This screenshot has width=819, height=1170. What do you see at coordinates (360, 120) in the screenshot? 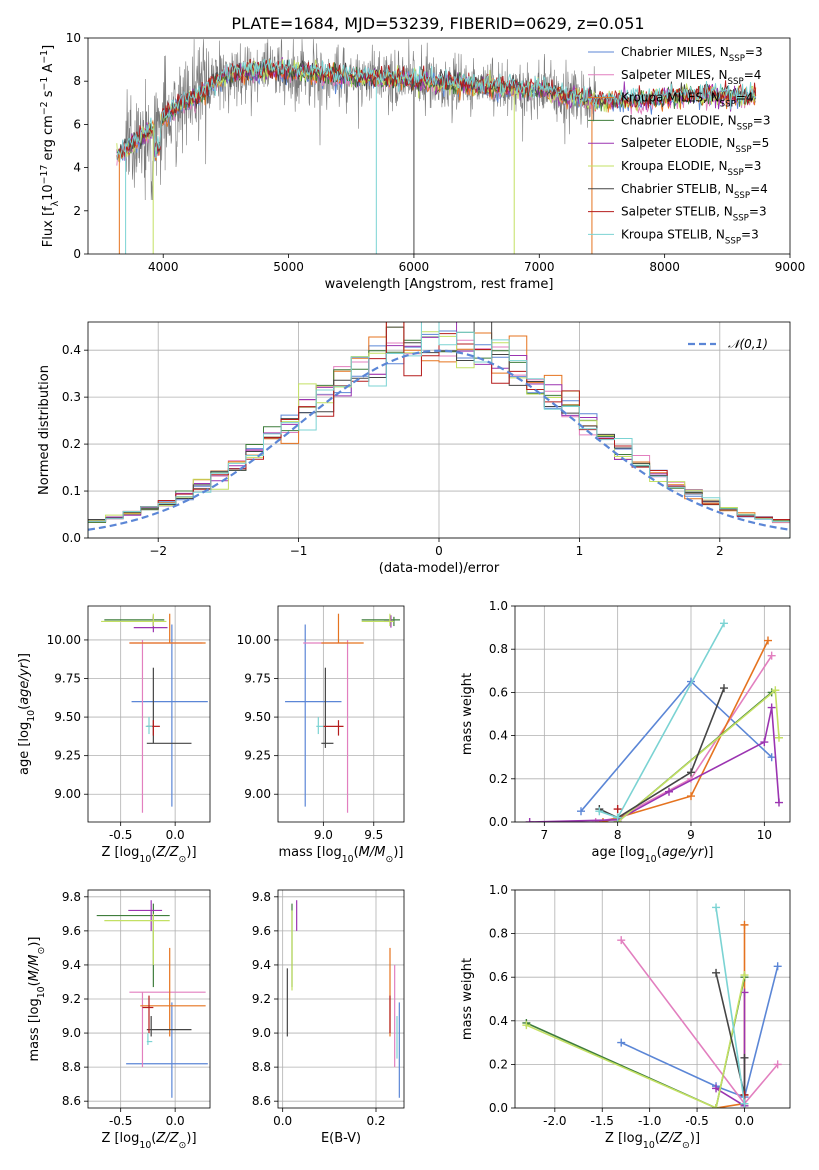
I see `observed-spectrum` at bounding box center [360, 120].